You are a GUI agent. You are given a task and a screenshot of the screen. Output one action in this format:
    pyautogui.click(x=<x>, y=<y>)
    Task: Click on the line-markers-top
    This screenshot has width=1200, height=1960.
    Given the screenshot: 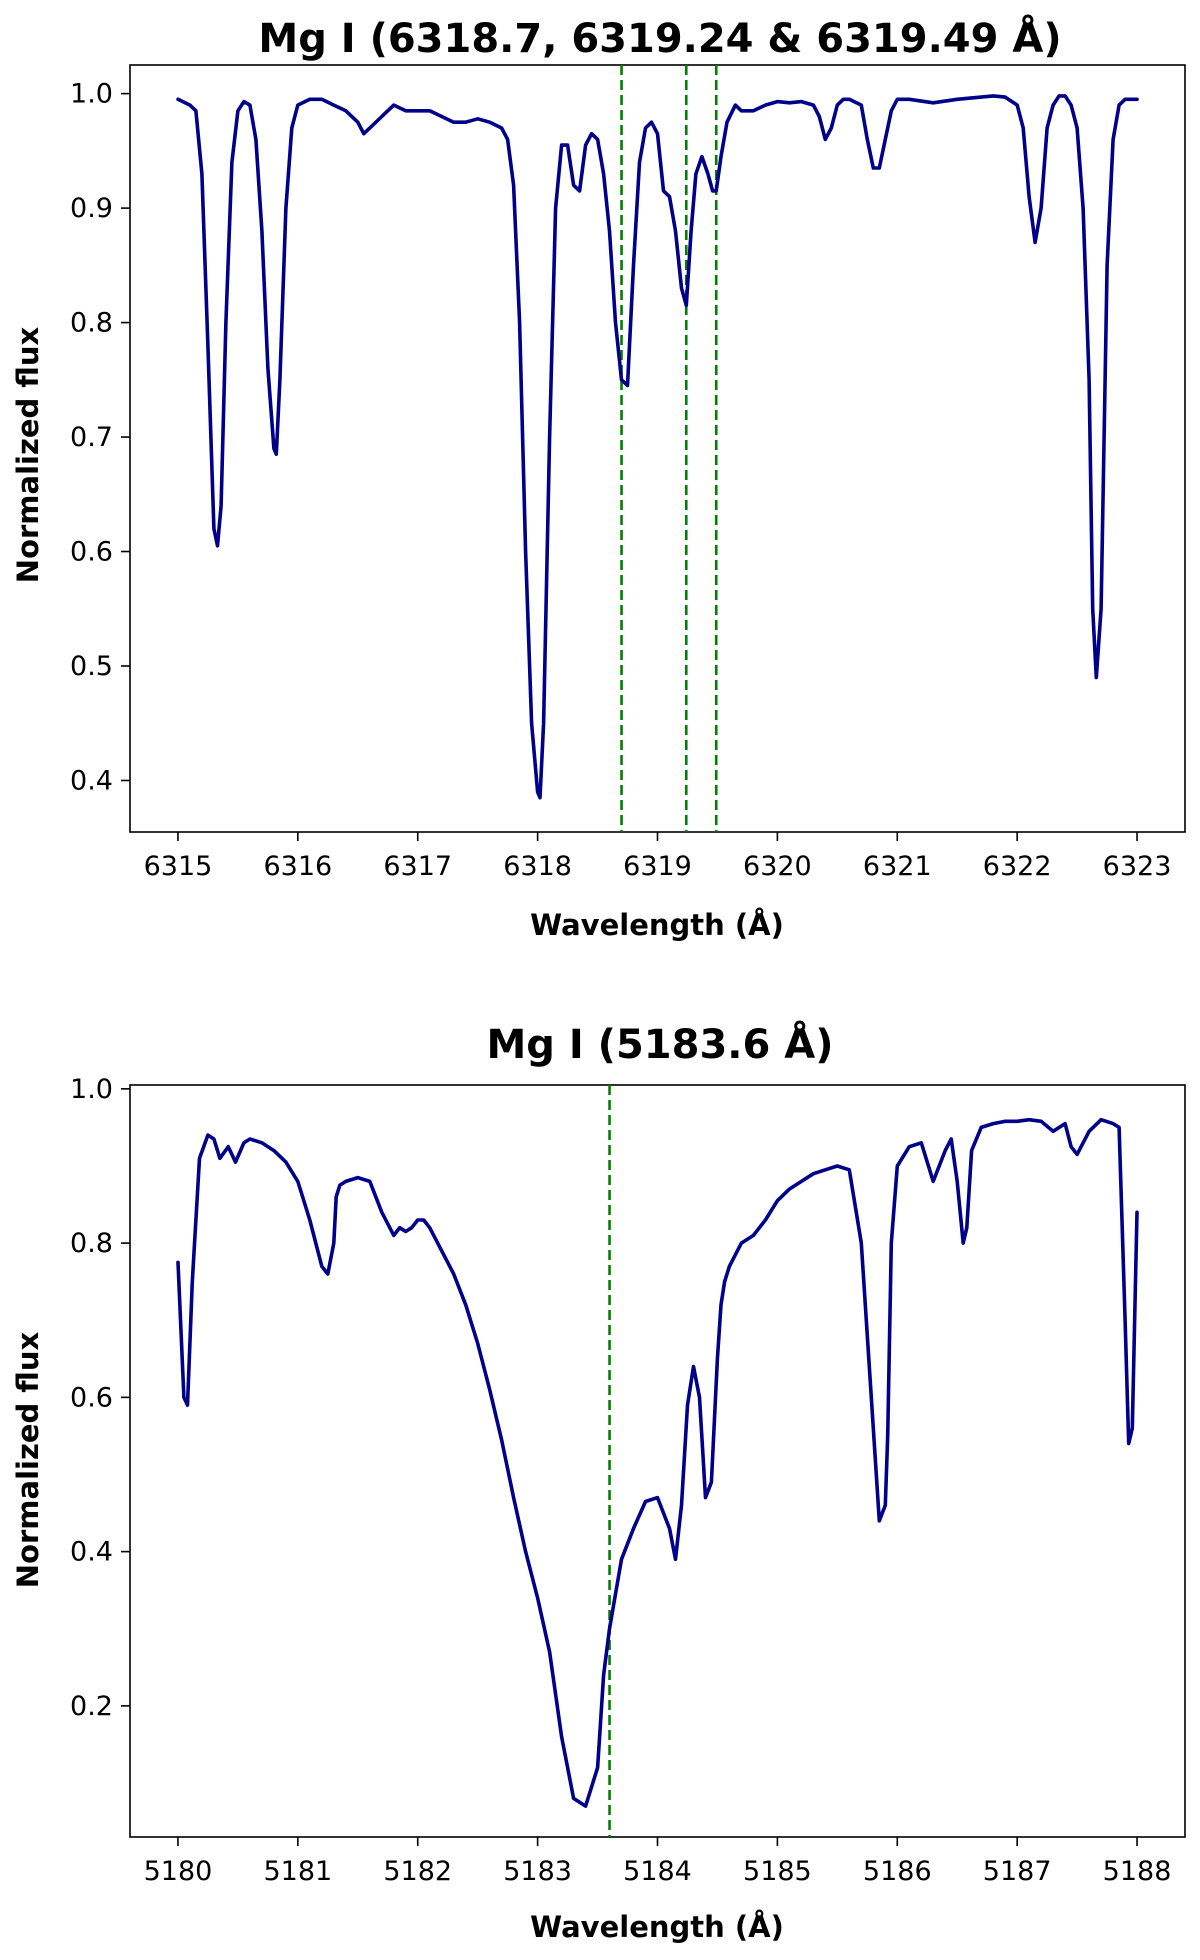 What is the action you would take?
    pyautogui.click(x=669, y=448)
    